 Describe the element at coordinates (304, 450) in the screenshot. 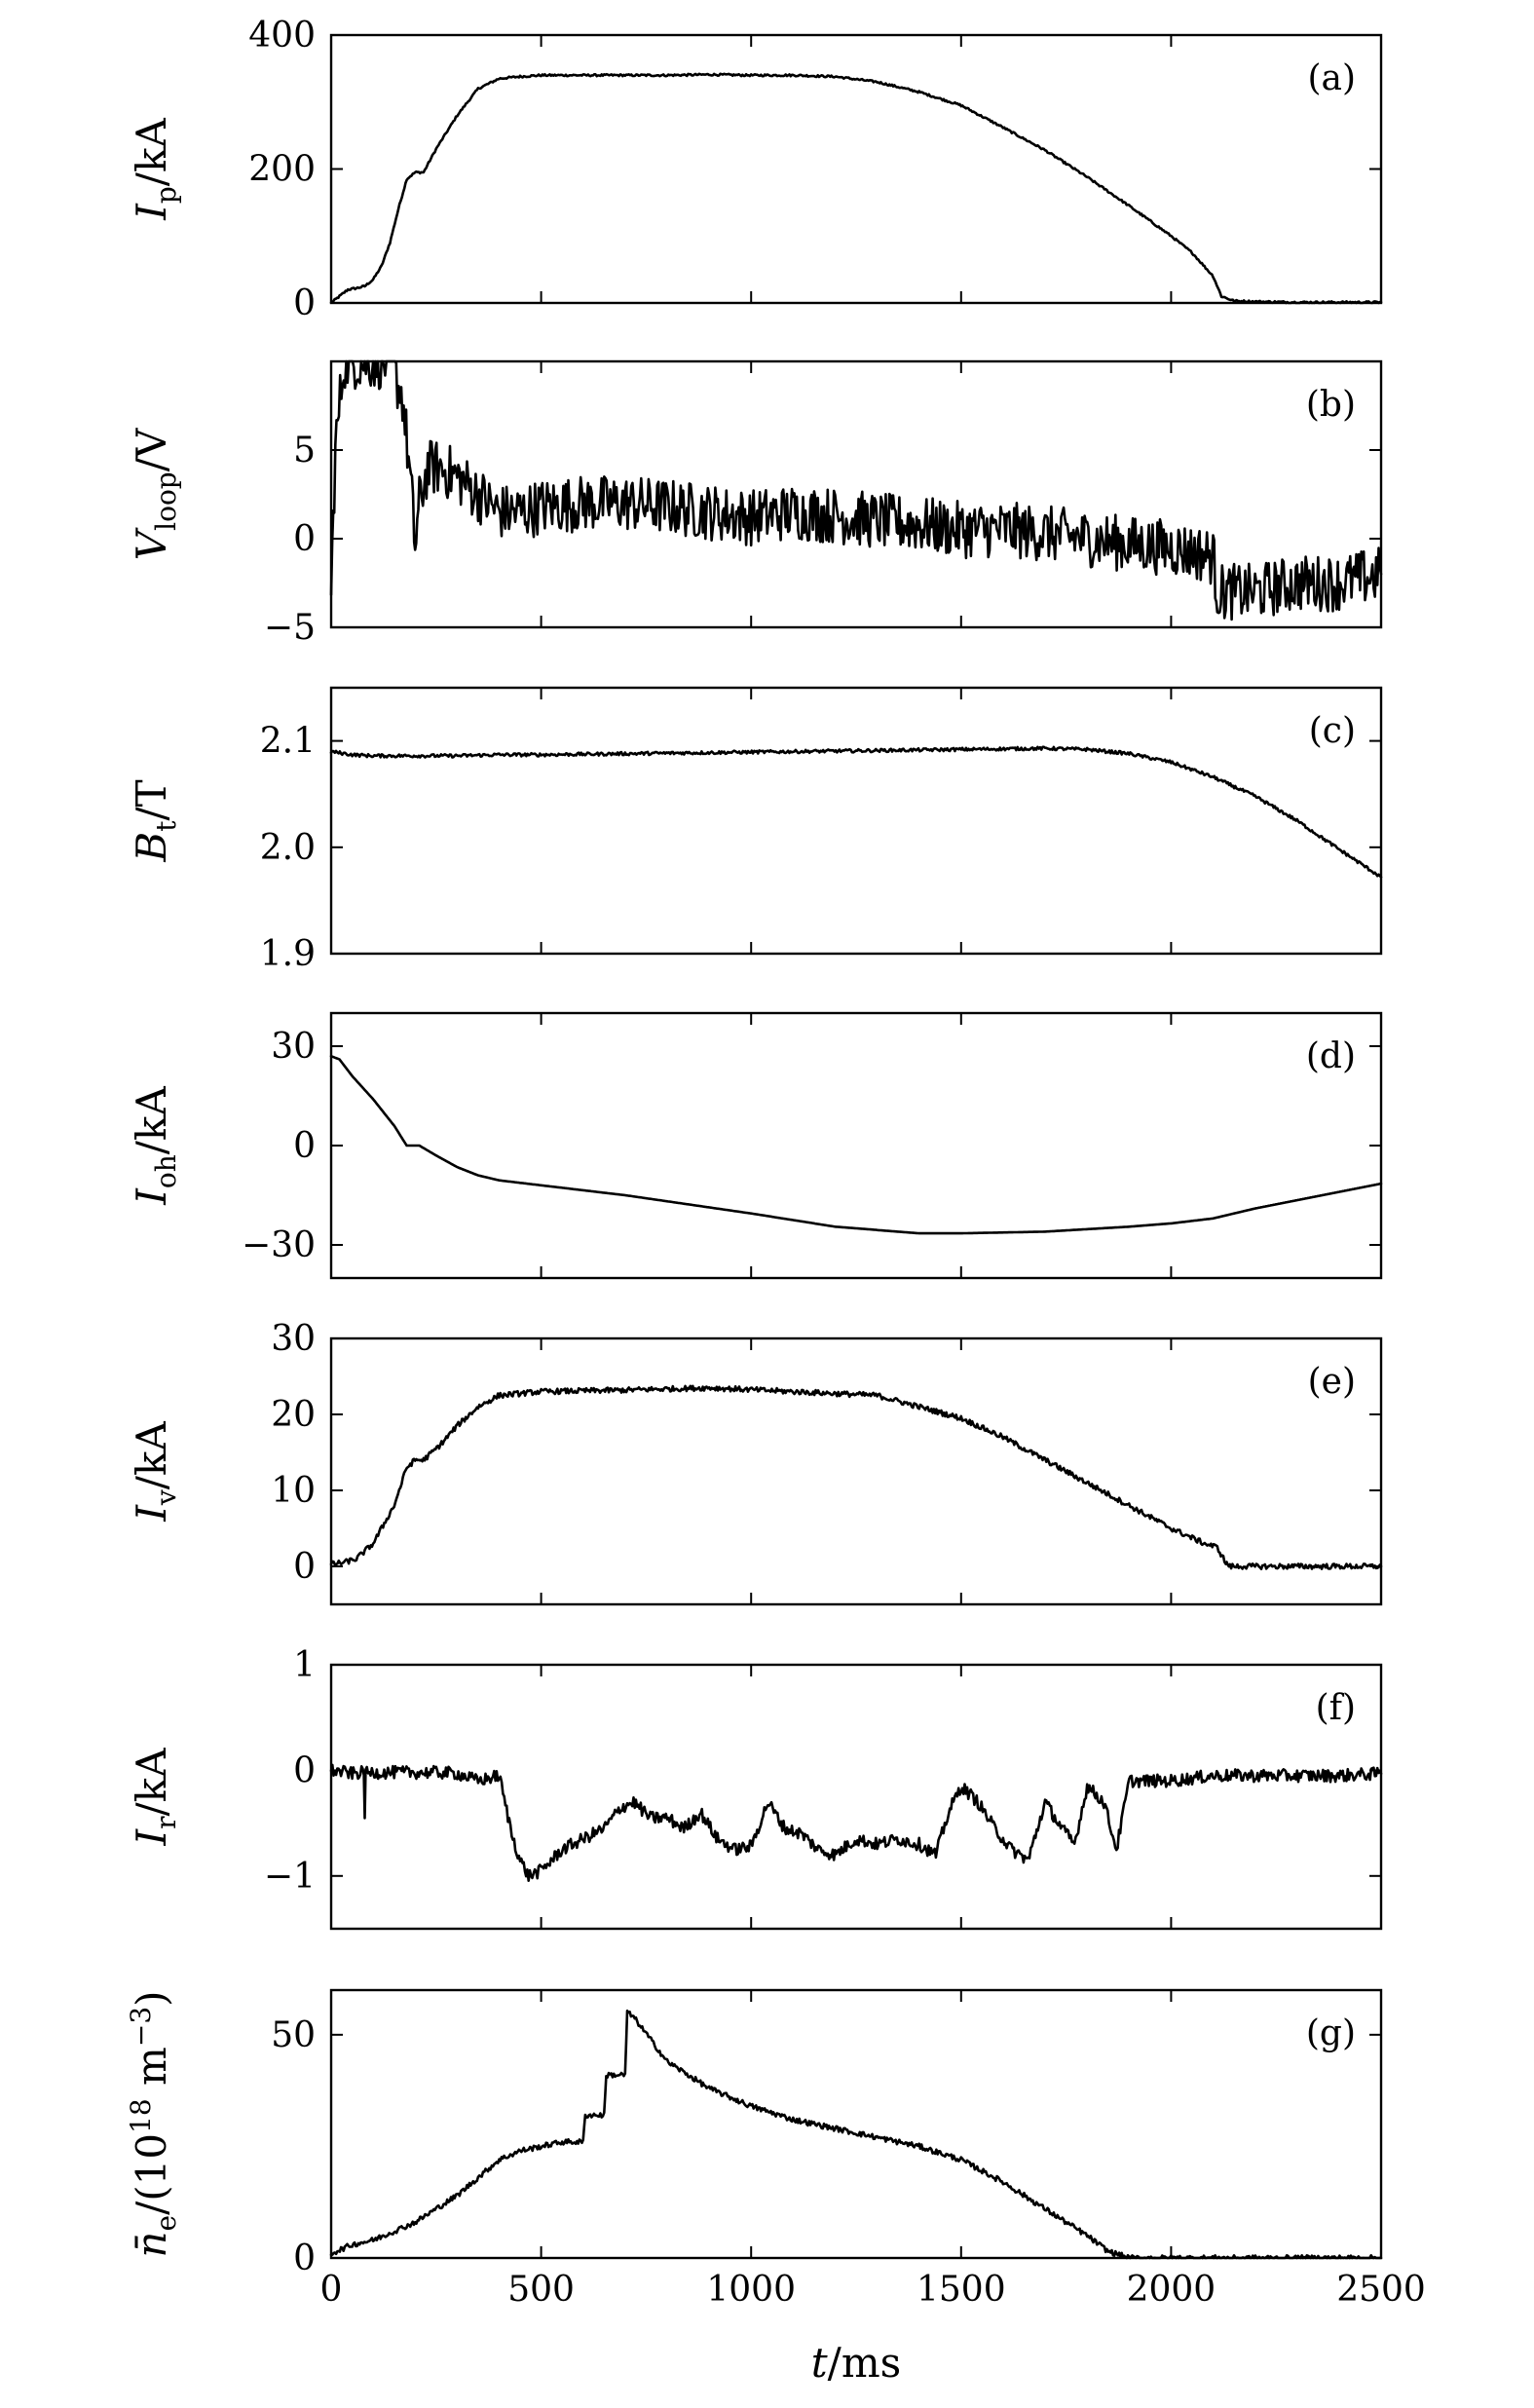

I see `y-tick-label: 5` at that location.